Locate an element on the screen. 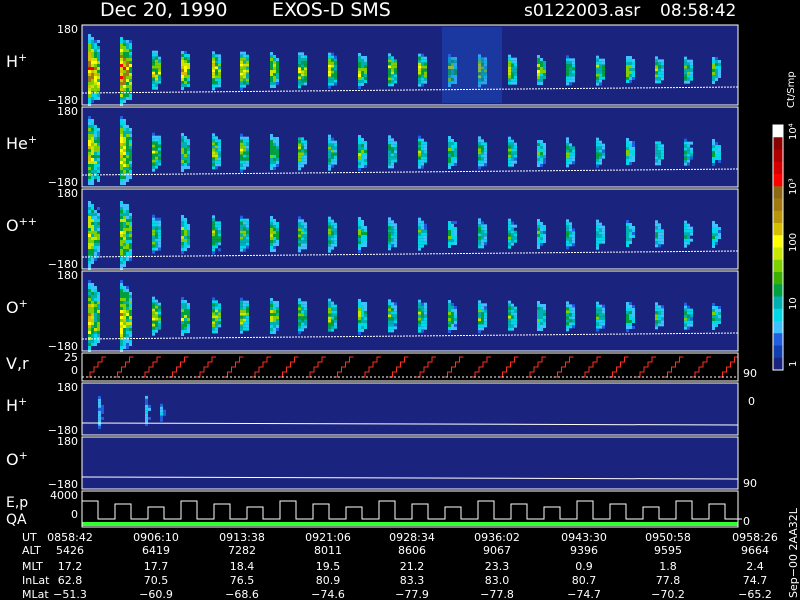 Image resolution: width=800 pixels, height=600 pixels. footer-side-note: Sep−00 2AA32L is located at coordinates (793, 552).